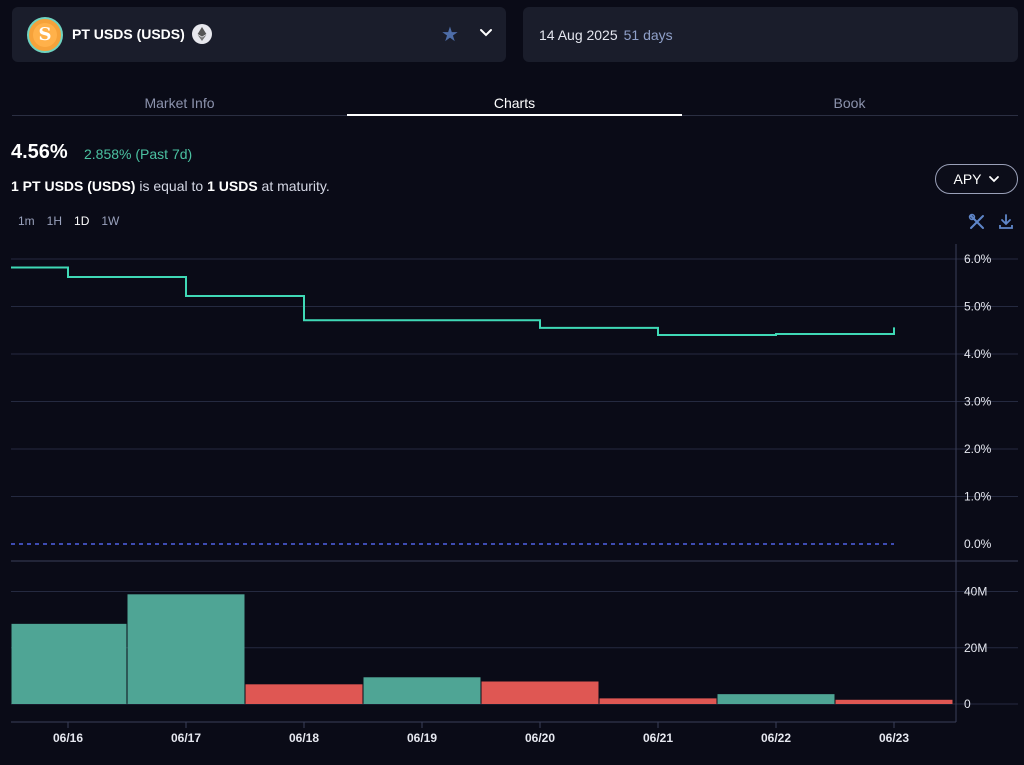 Image resolution: width=1024 pixels, height=765 pixels. I want to click on volume-tick-label: 20M, so click(975, 648).